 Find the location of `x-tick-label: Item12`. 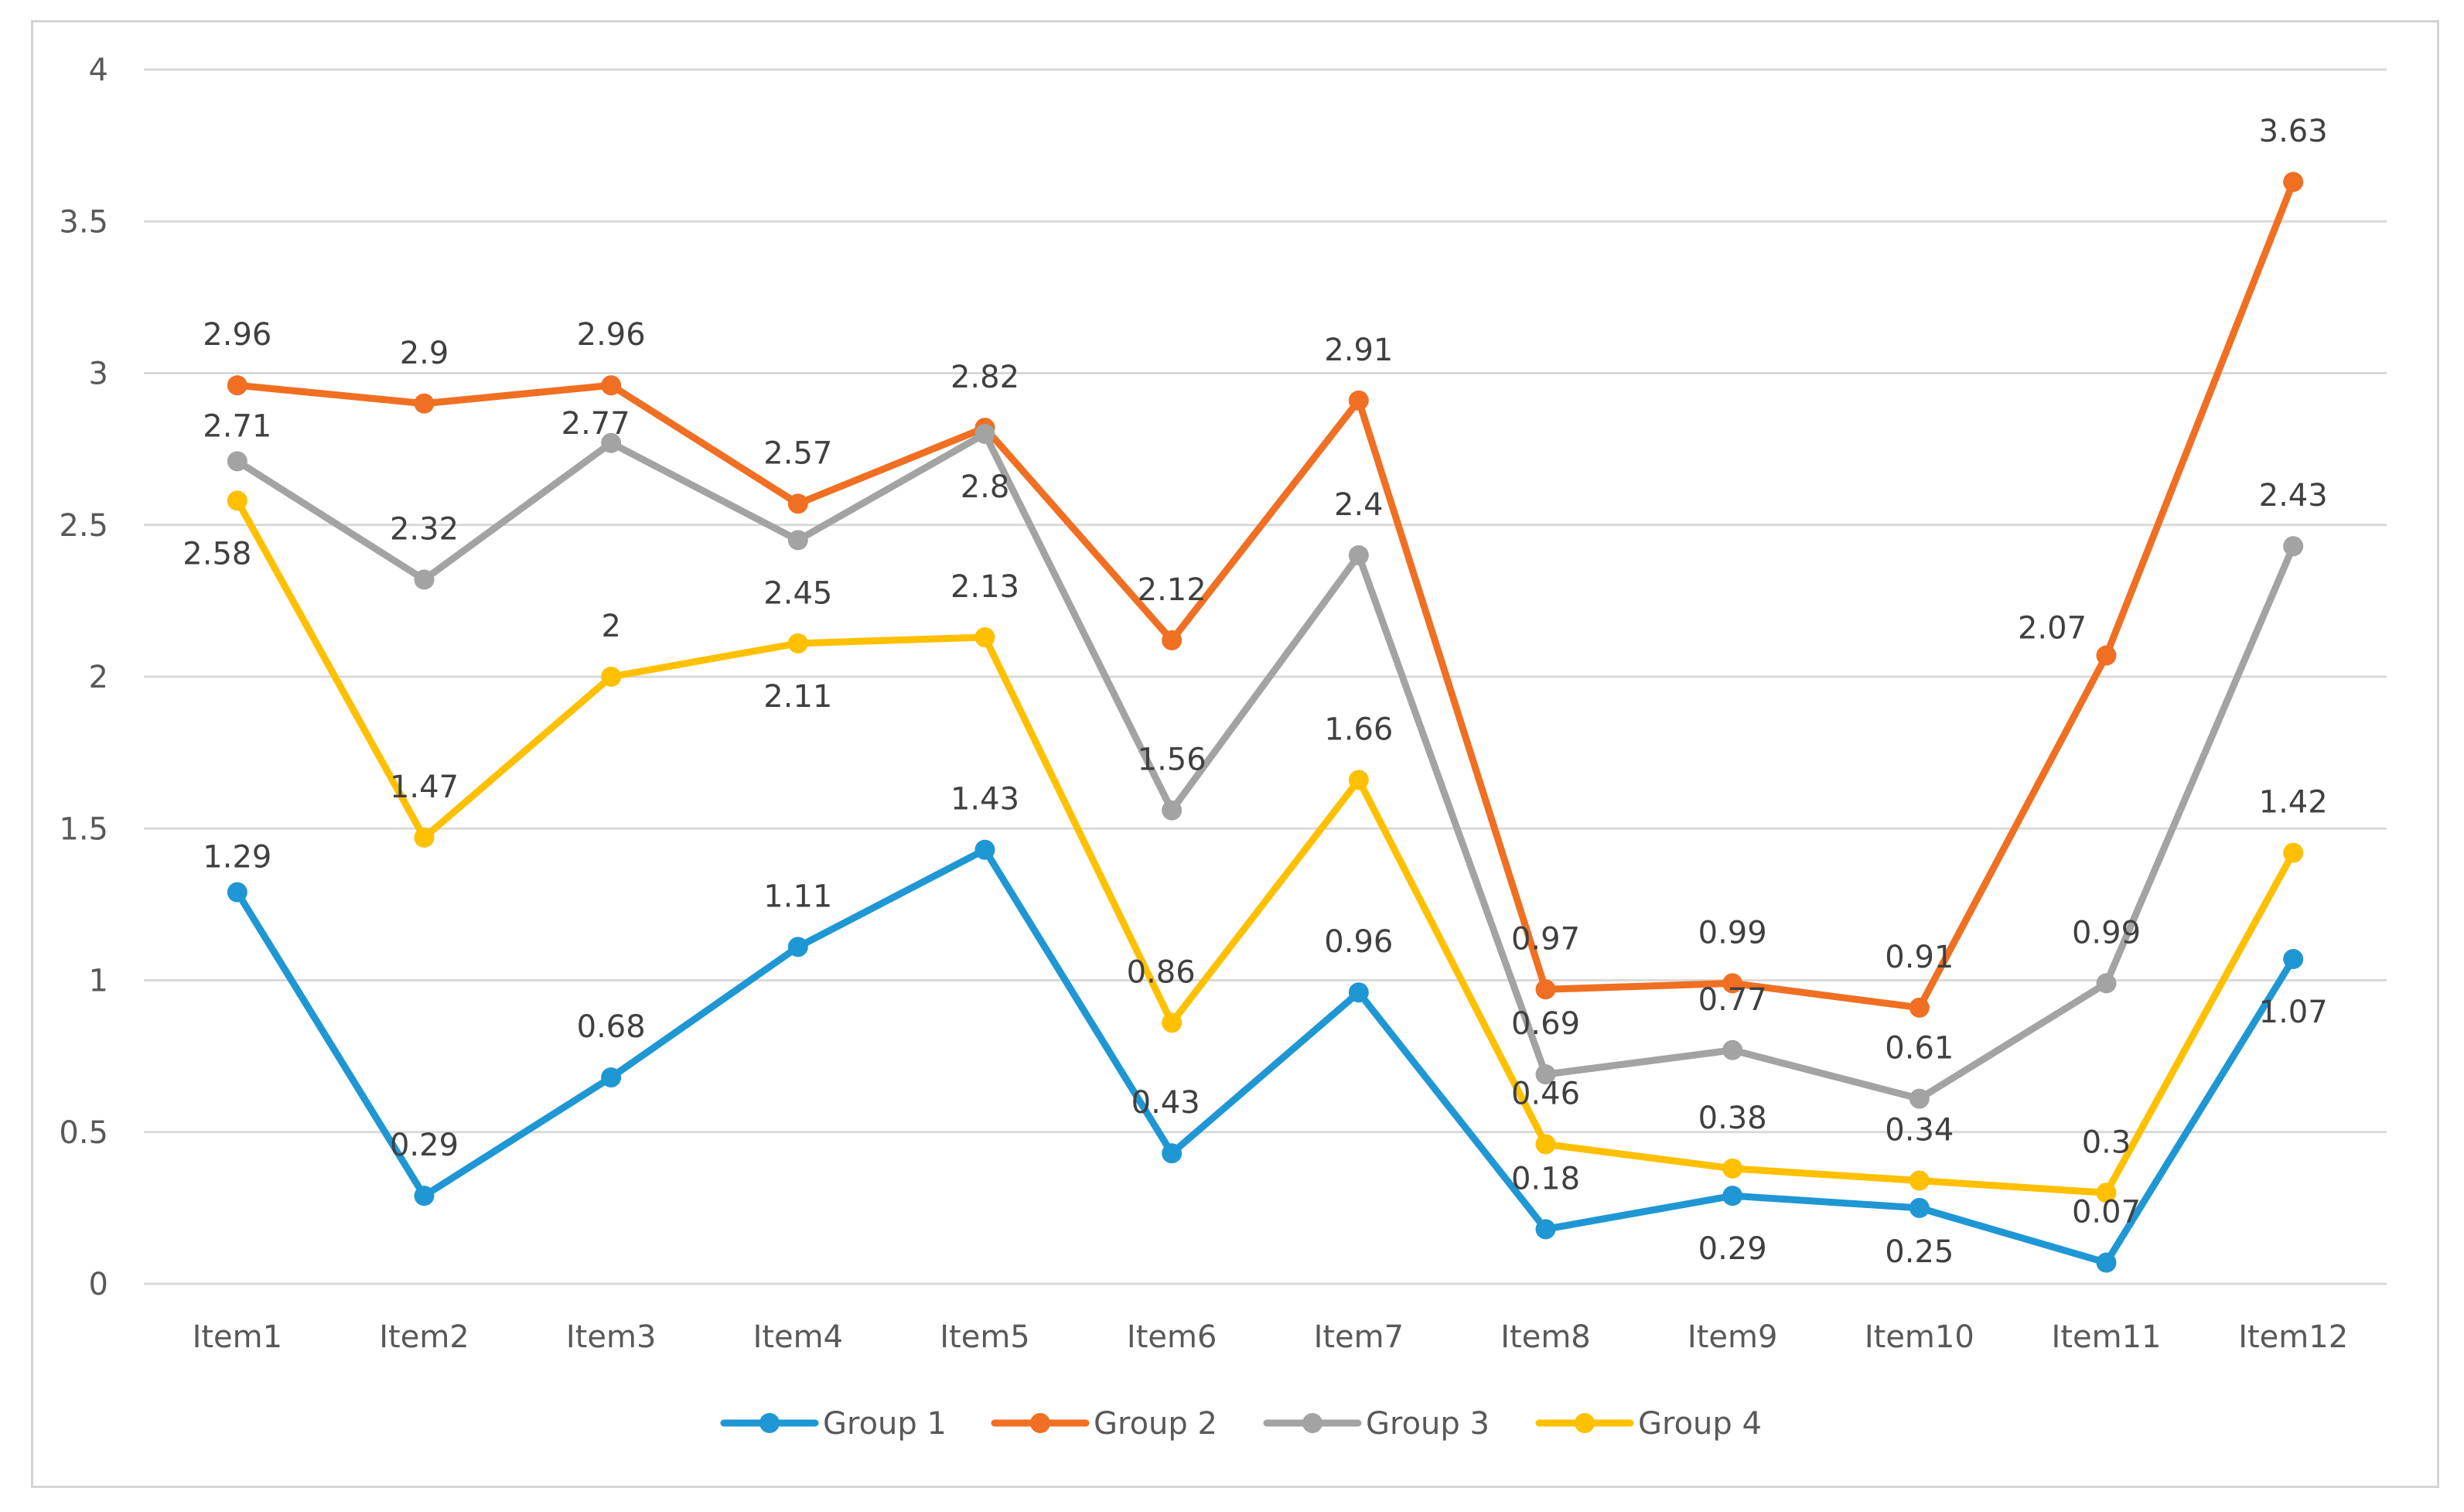

x-tick-label: Item12 is located at coordinates (2293, 1337).